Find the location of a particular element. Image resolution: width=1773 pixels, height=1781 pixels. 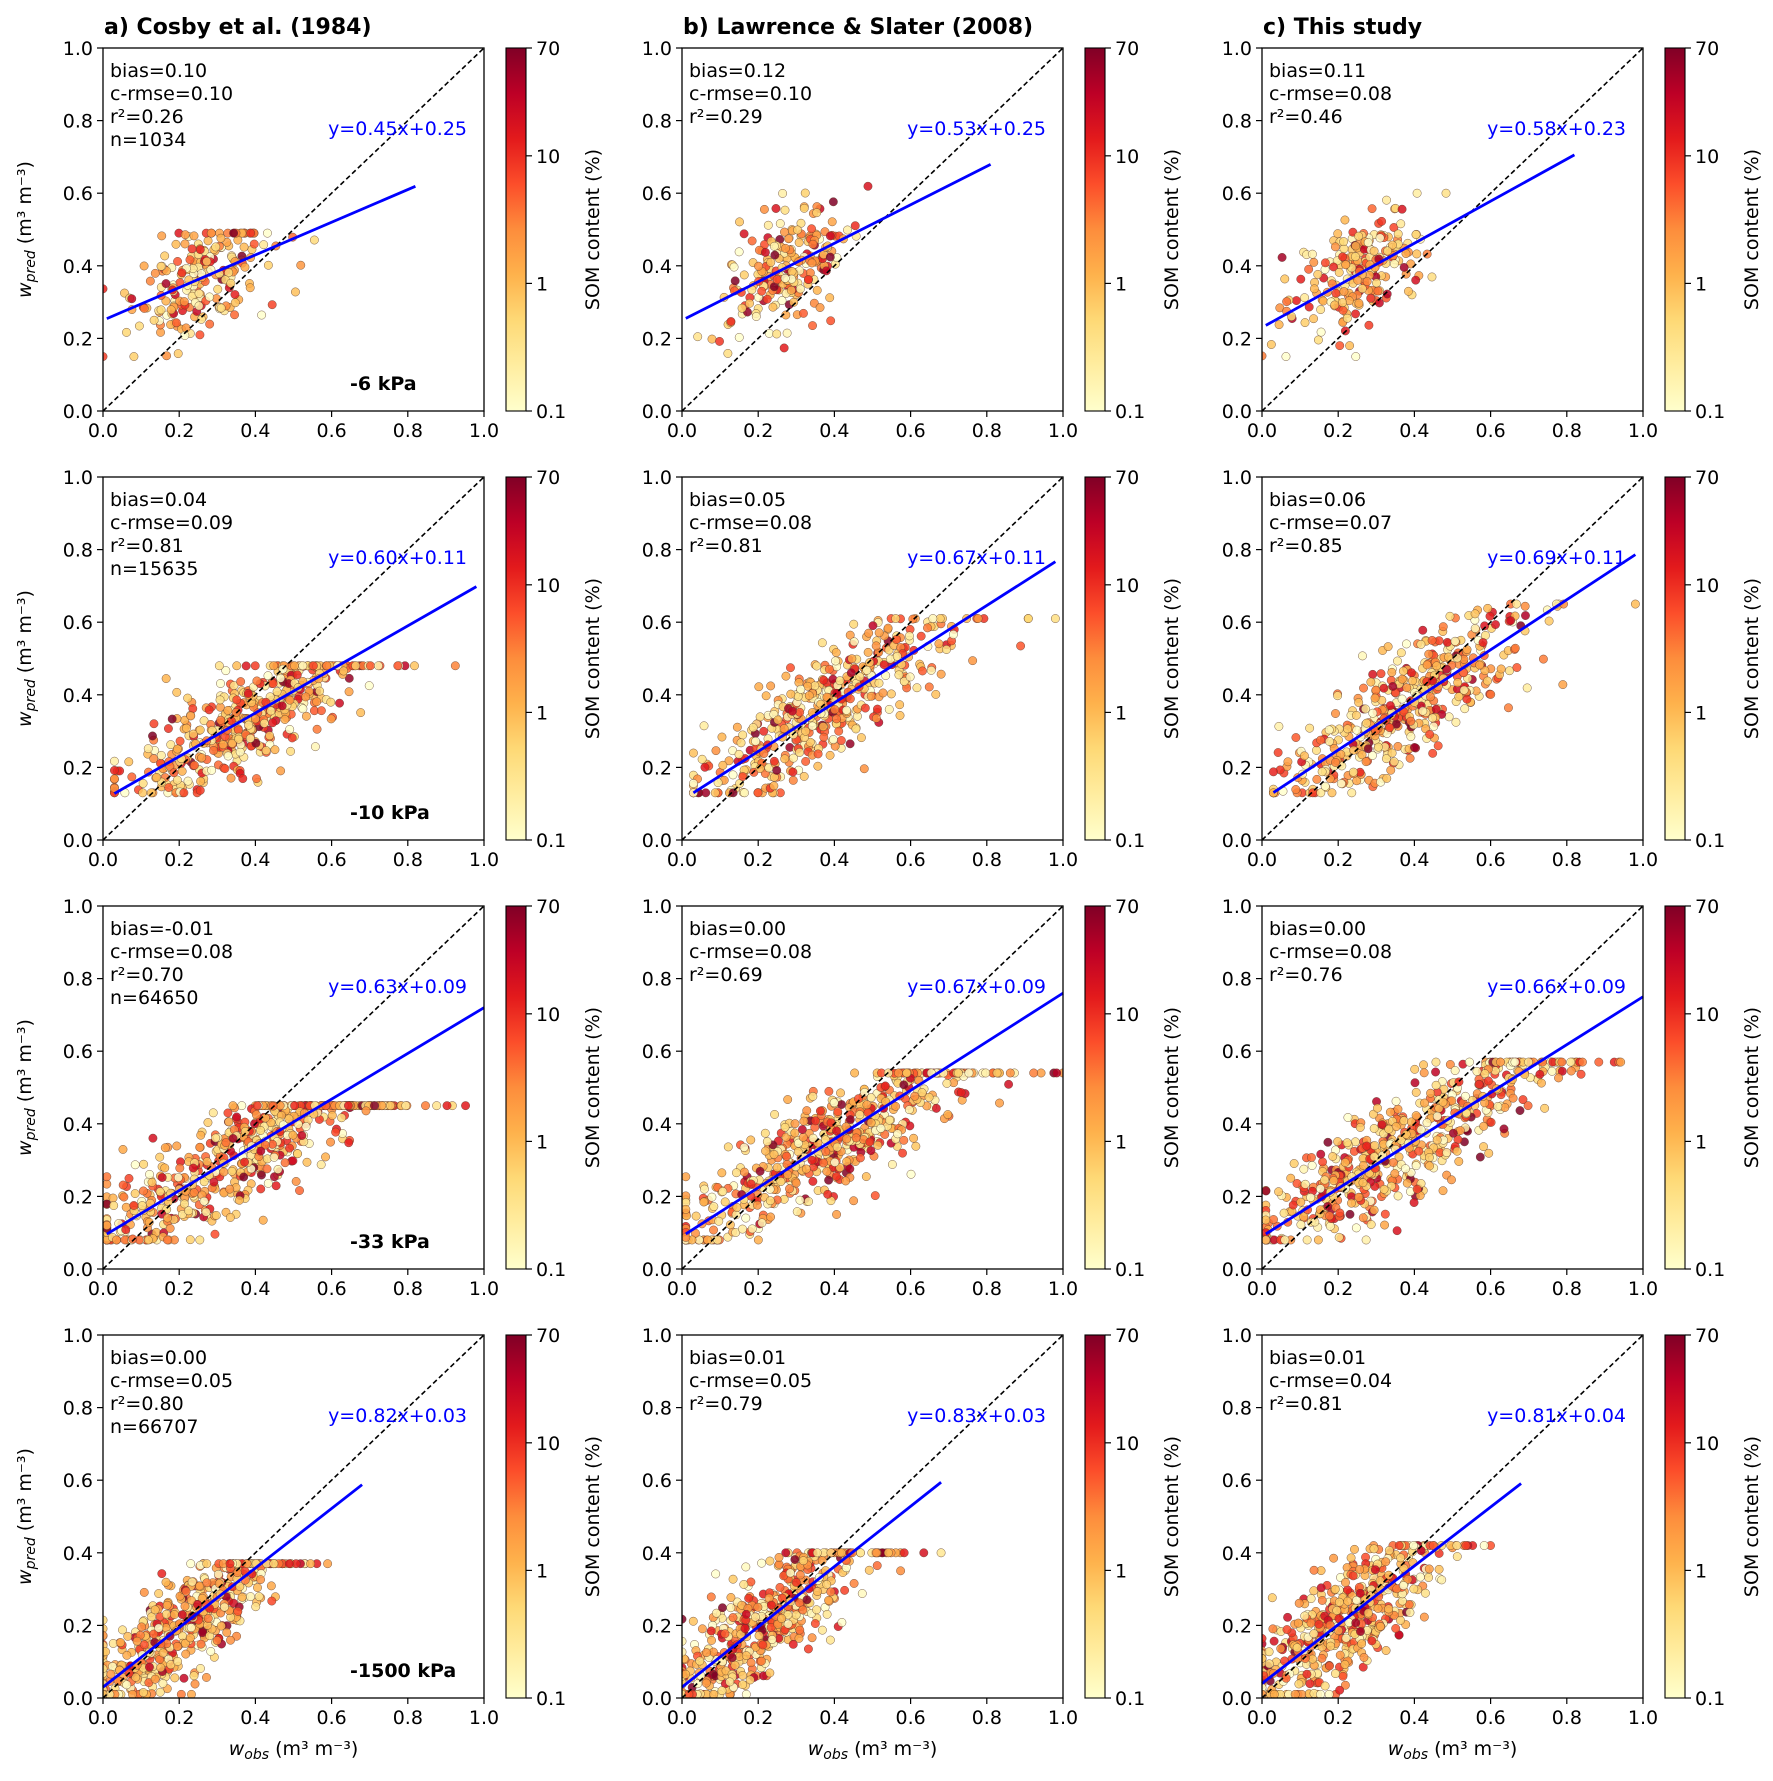

y-tick-label: 0.2 is located at coordinates (78, 768).